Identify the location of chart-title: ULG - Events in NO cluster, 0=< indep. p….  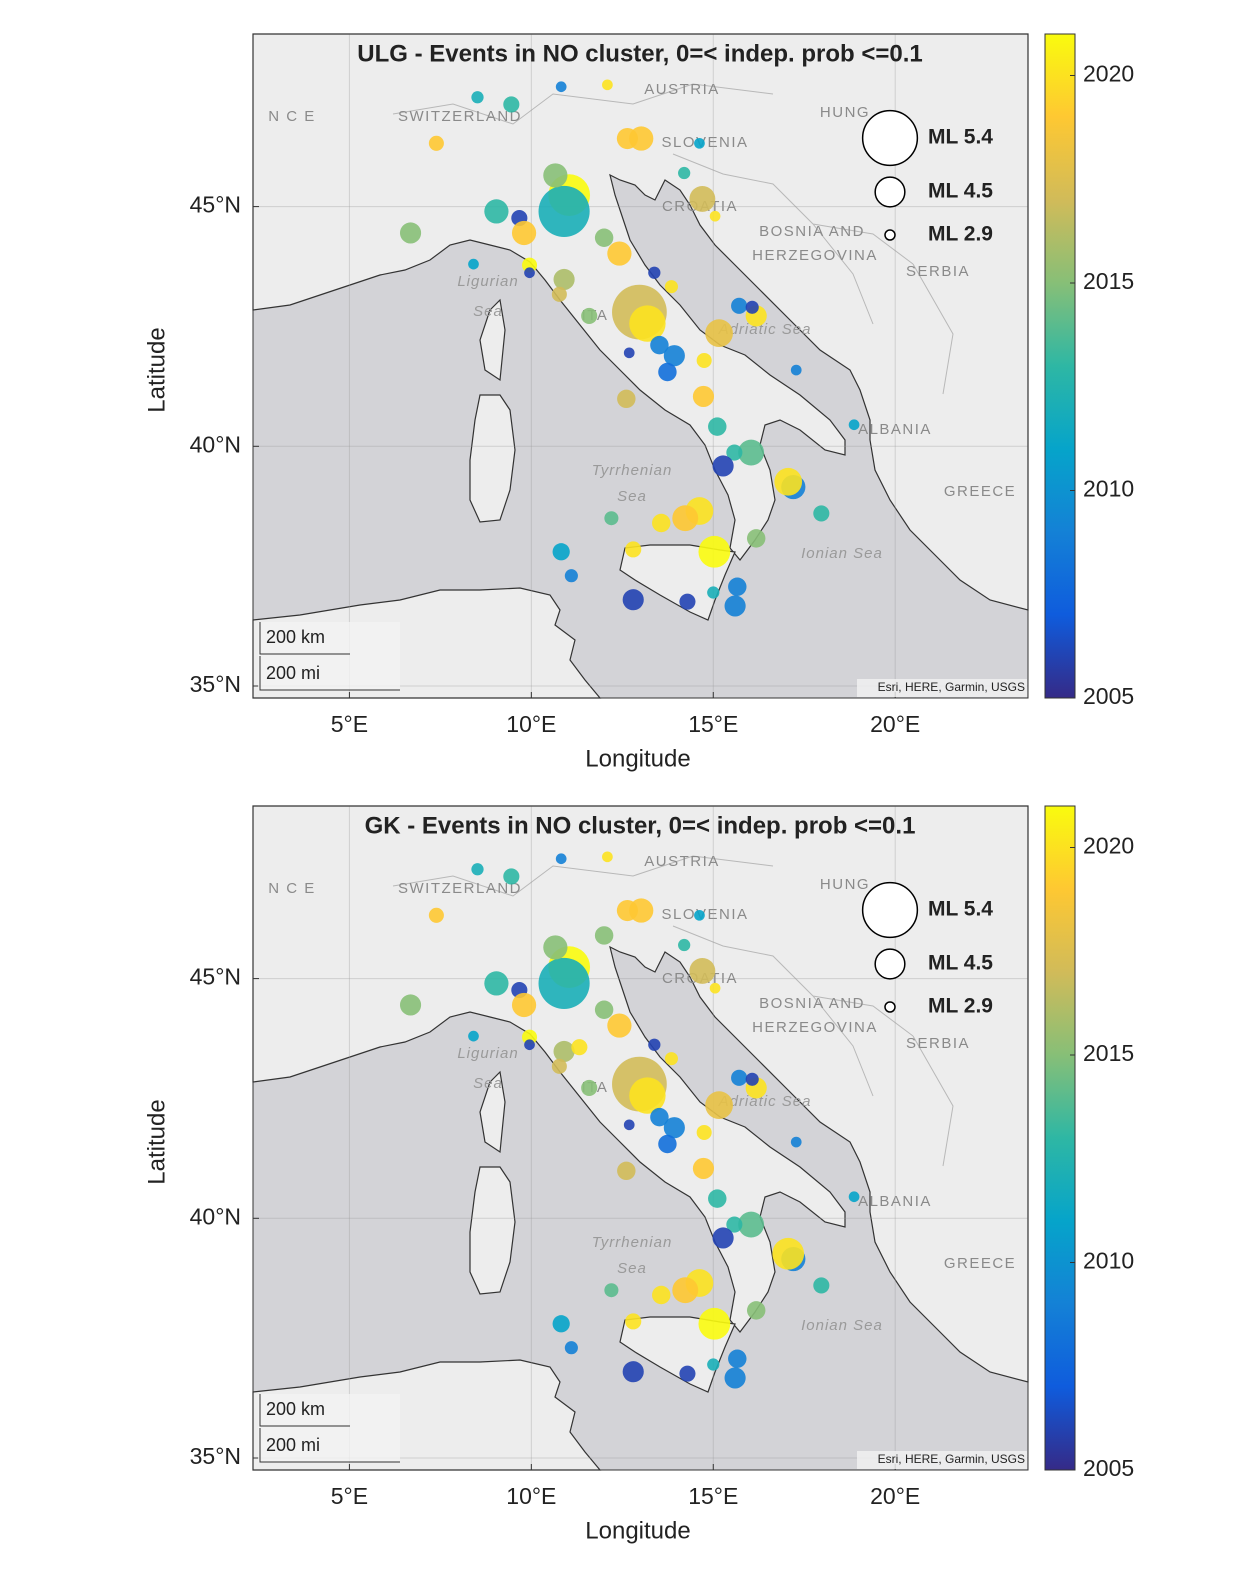
(640, 53).